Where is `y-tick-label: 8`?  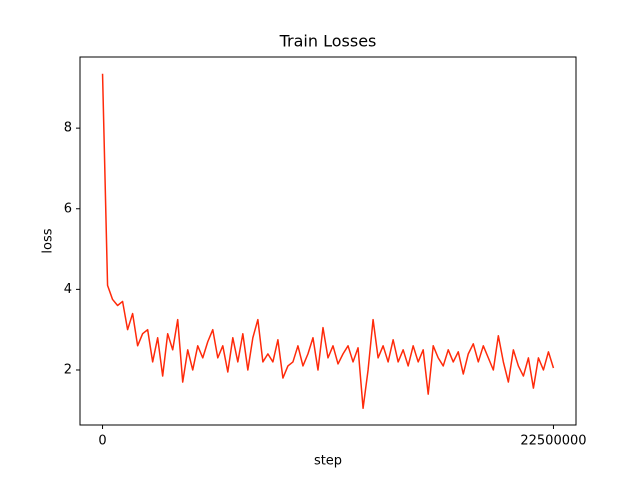
y-tick-label: 8 is located at coordinates (68, 128).